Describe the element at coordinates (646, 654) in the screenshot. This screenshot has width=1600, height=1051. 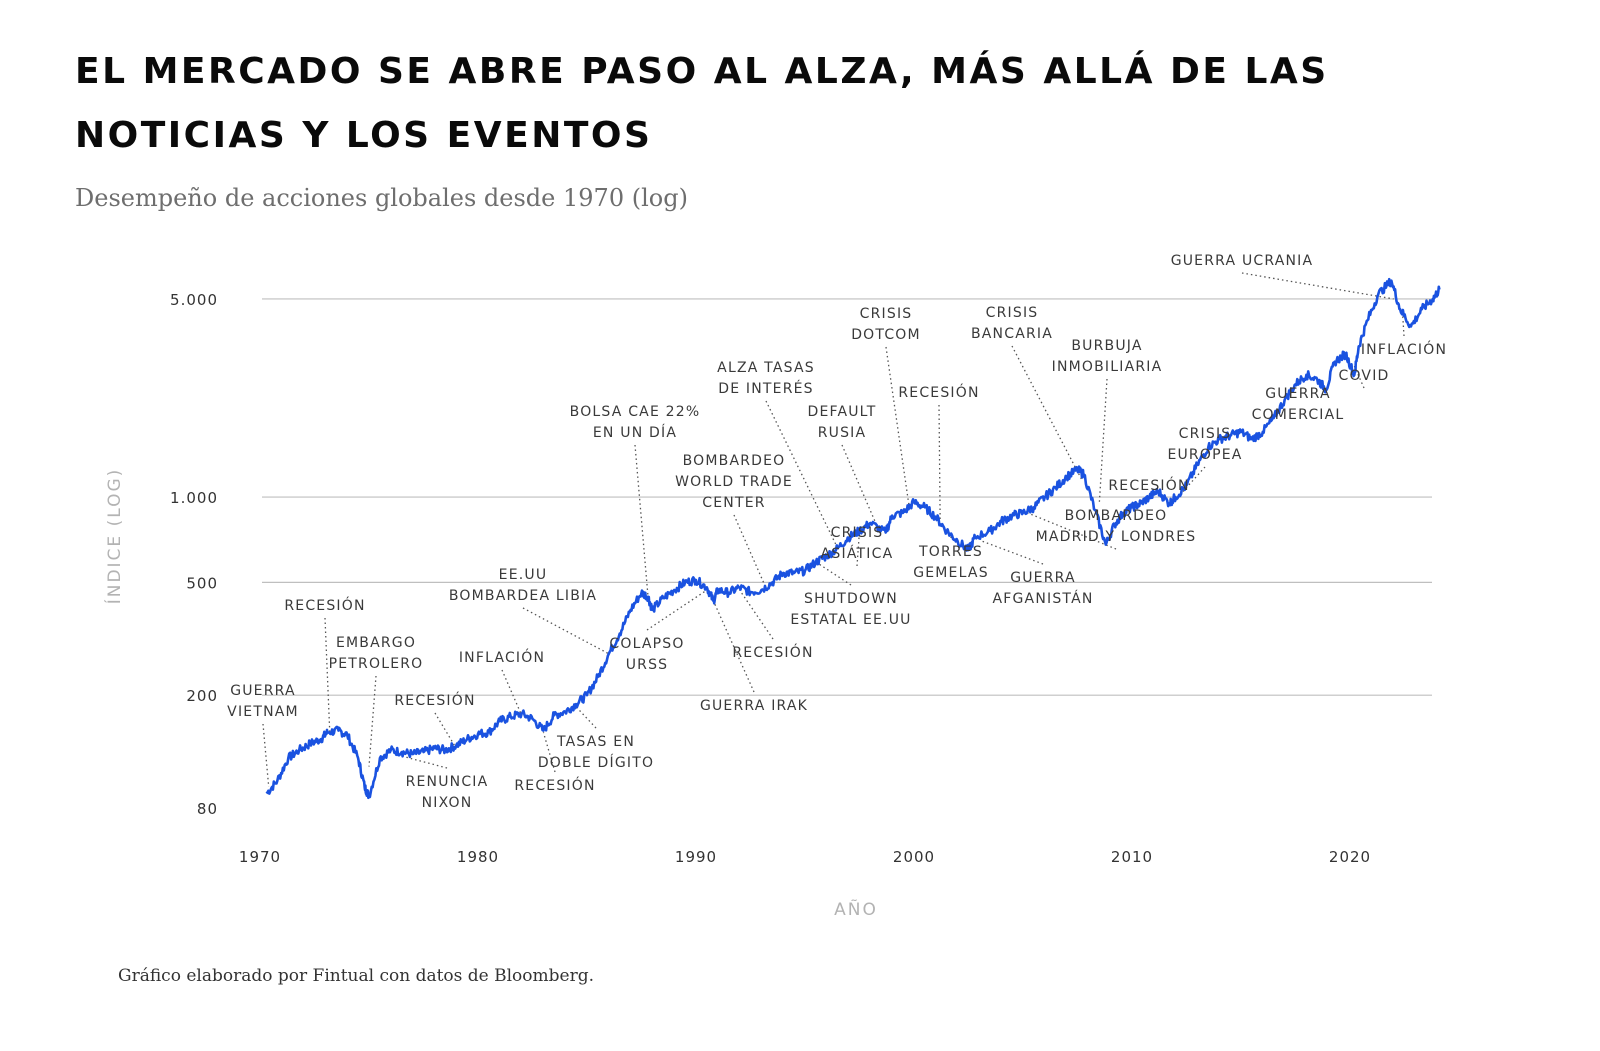
I see `annotation-label: COLAPSO URSS` at that location.